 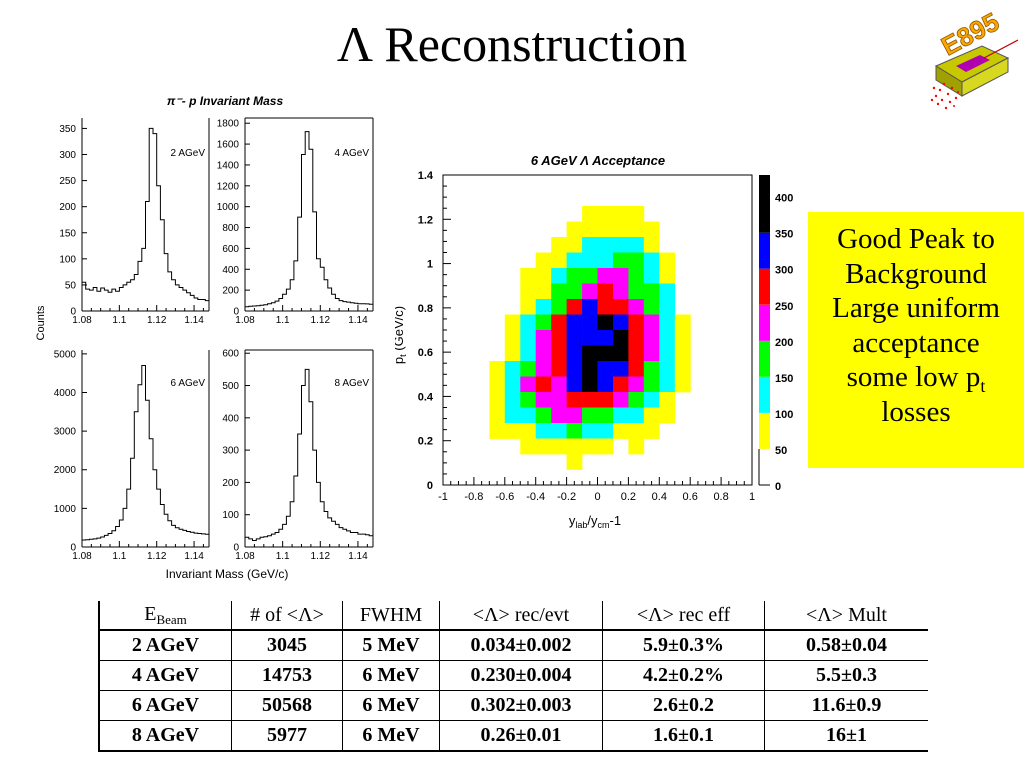 What do you see at coordinates (65, 509) in the screenshot?
I see `y-tick-label: 1000` at bounding box center [65, 509].